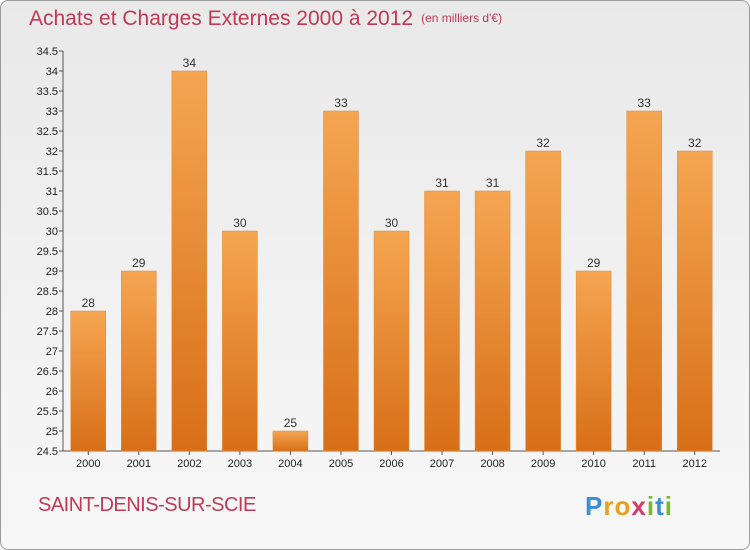 This screenshot has height=550, width=750. What do you see at coordinates (291, 423) in the screenshot?
I see `data-label: 25` at bounding box center [291, 423].